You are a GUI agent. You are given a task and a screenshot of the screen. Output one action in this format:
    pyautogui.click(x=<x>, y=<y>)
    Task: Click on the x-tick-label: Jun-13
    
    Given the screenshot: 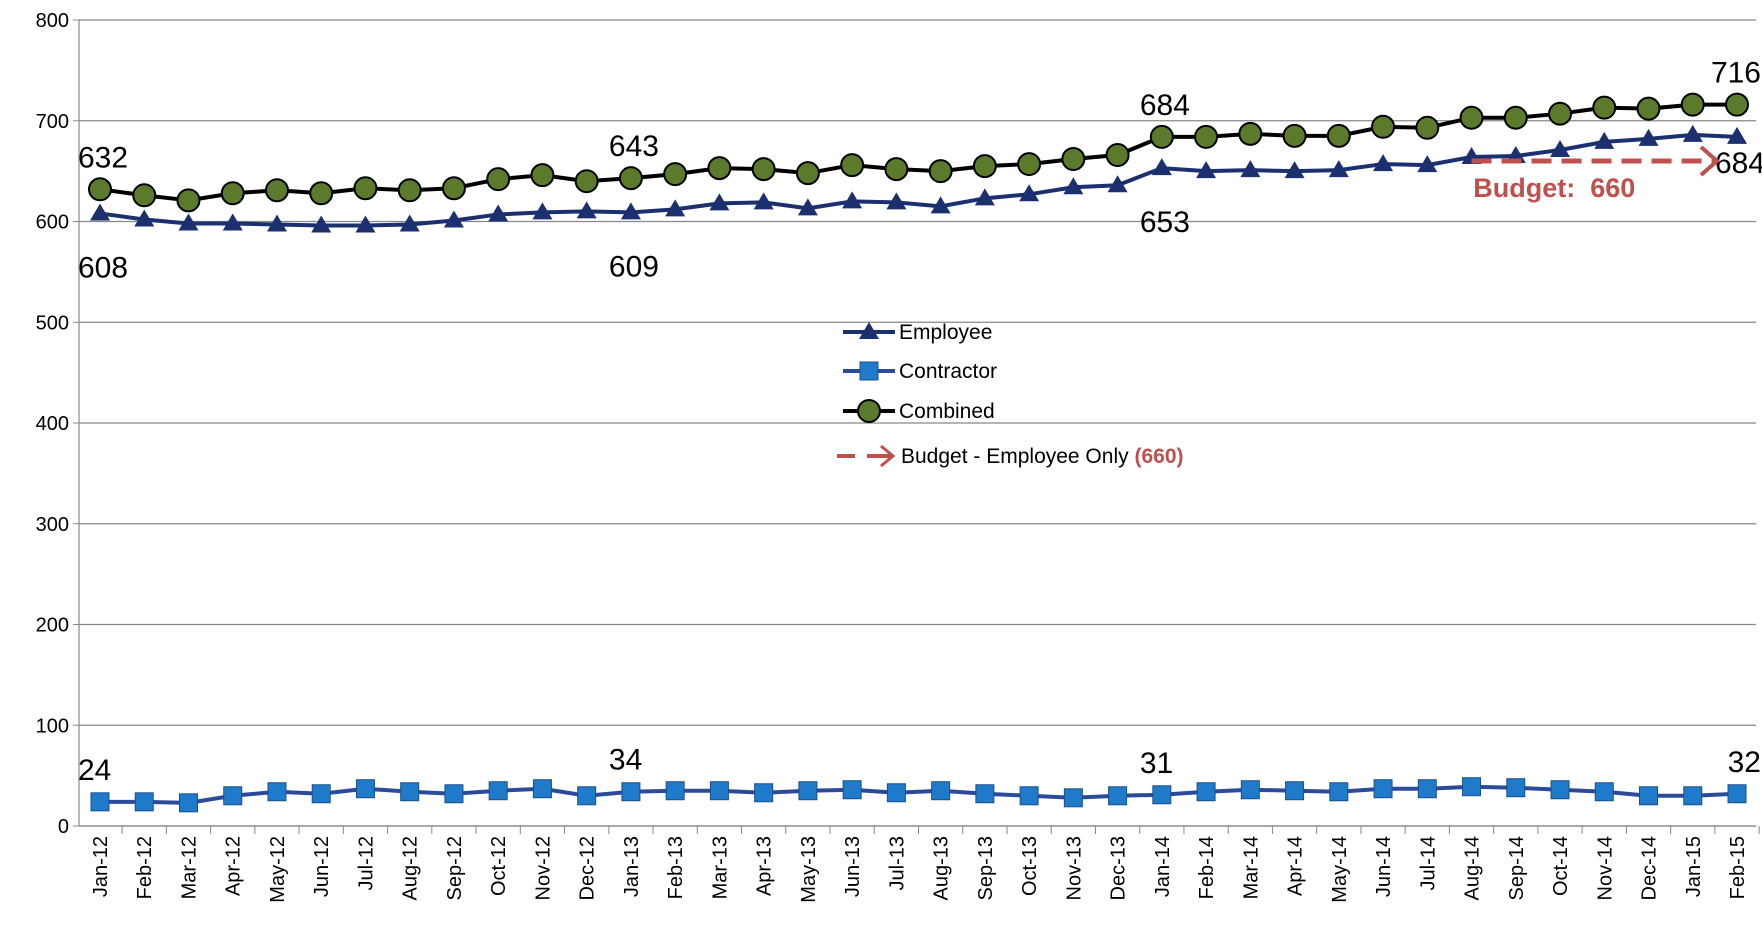 What is the action you would take?
    pyautogui.click(x=853, y=866)
    